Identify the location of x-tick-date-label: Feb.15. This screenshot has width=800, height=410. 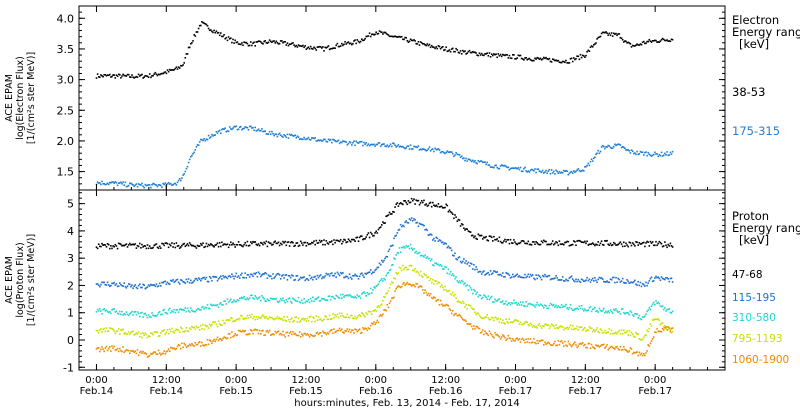
(306, 391).